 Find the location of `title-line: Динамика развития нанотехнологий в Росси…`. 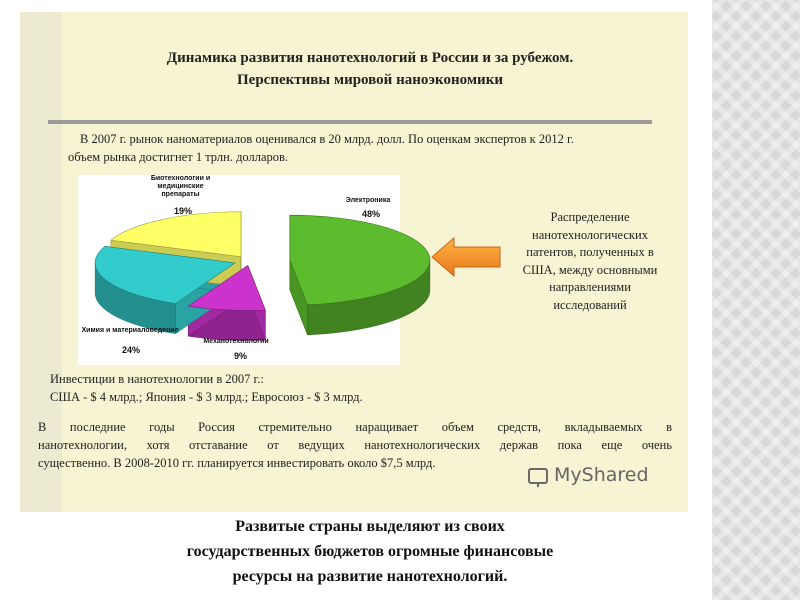

title-line: Динамика развития нанотехнологий в Росси… is located at coordinates (370, 58).